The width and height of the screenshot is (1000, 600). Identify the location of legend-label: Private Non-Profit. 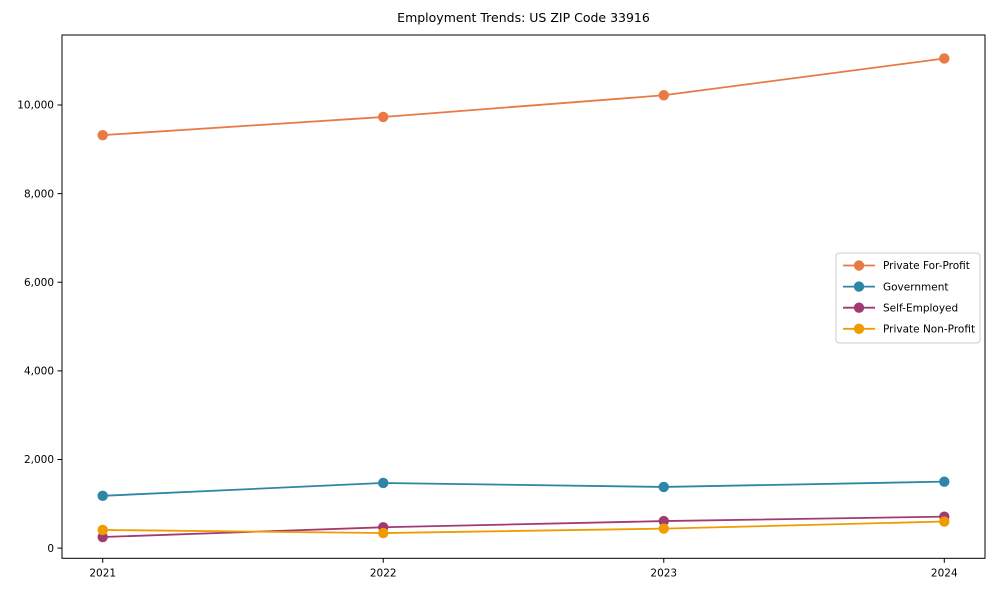
(929, 330).